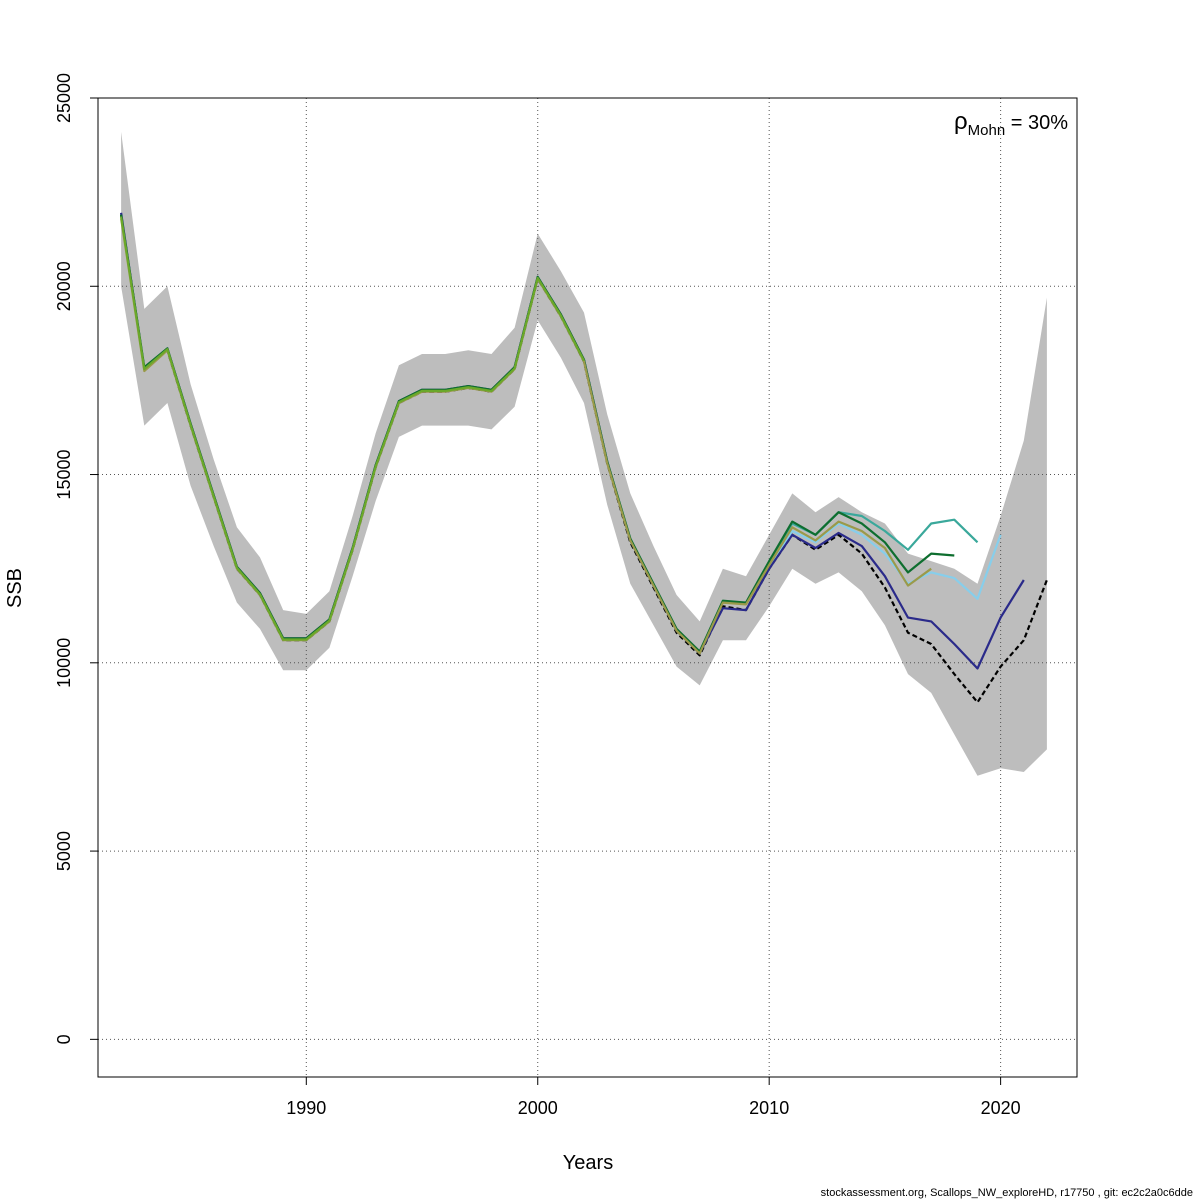 The height and width of the screenshot is (1200, 1200). Describe the element at coordinates (64, 475) in the screenshot. I see `y-tick-label: 15000` at that location.